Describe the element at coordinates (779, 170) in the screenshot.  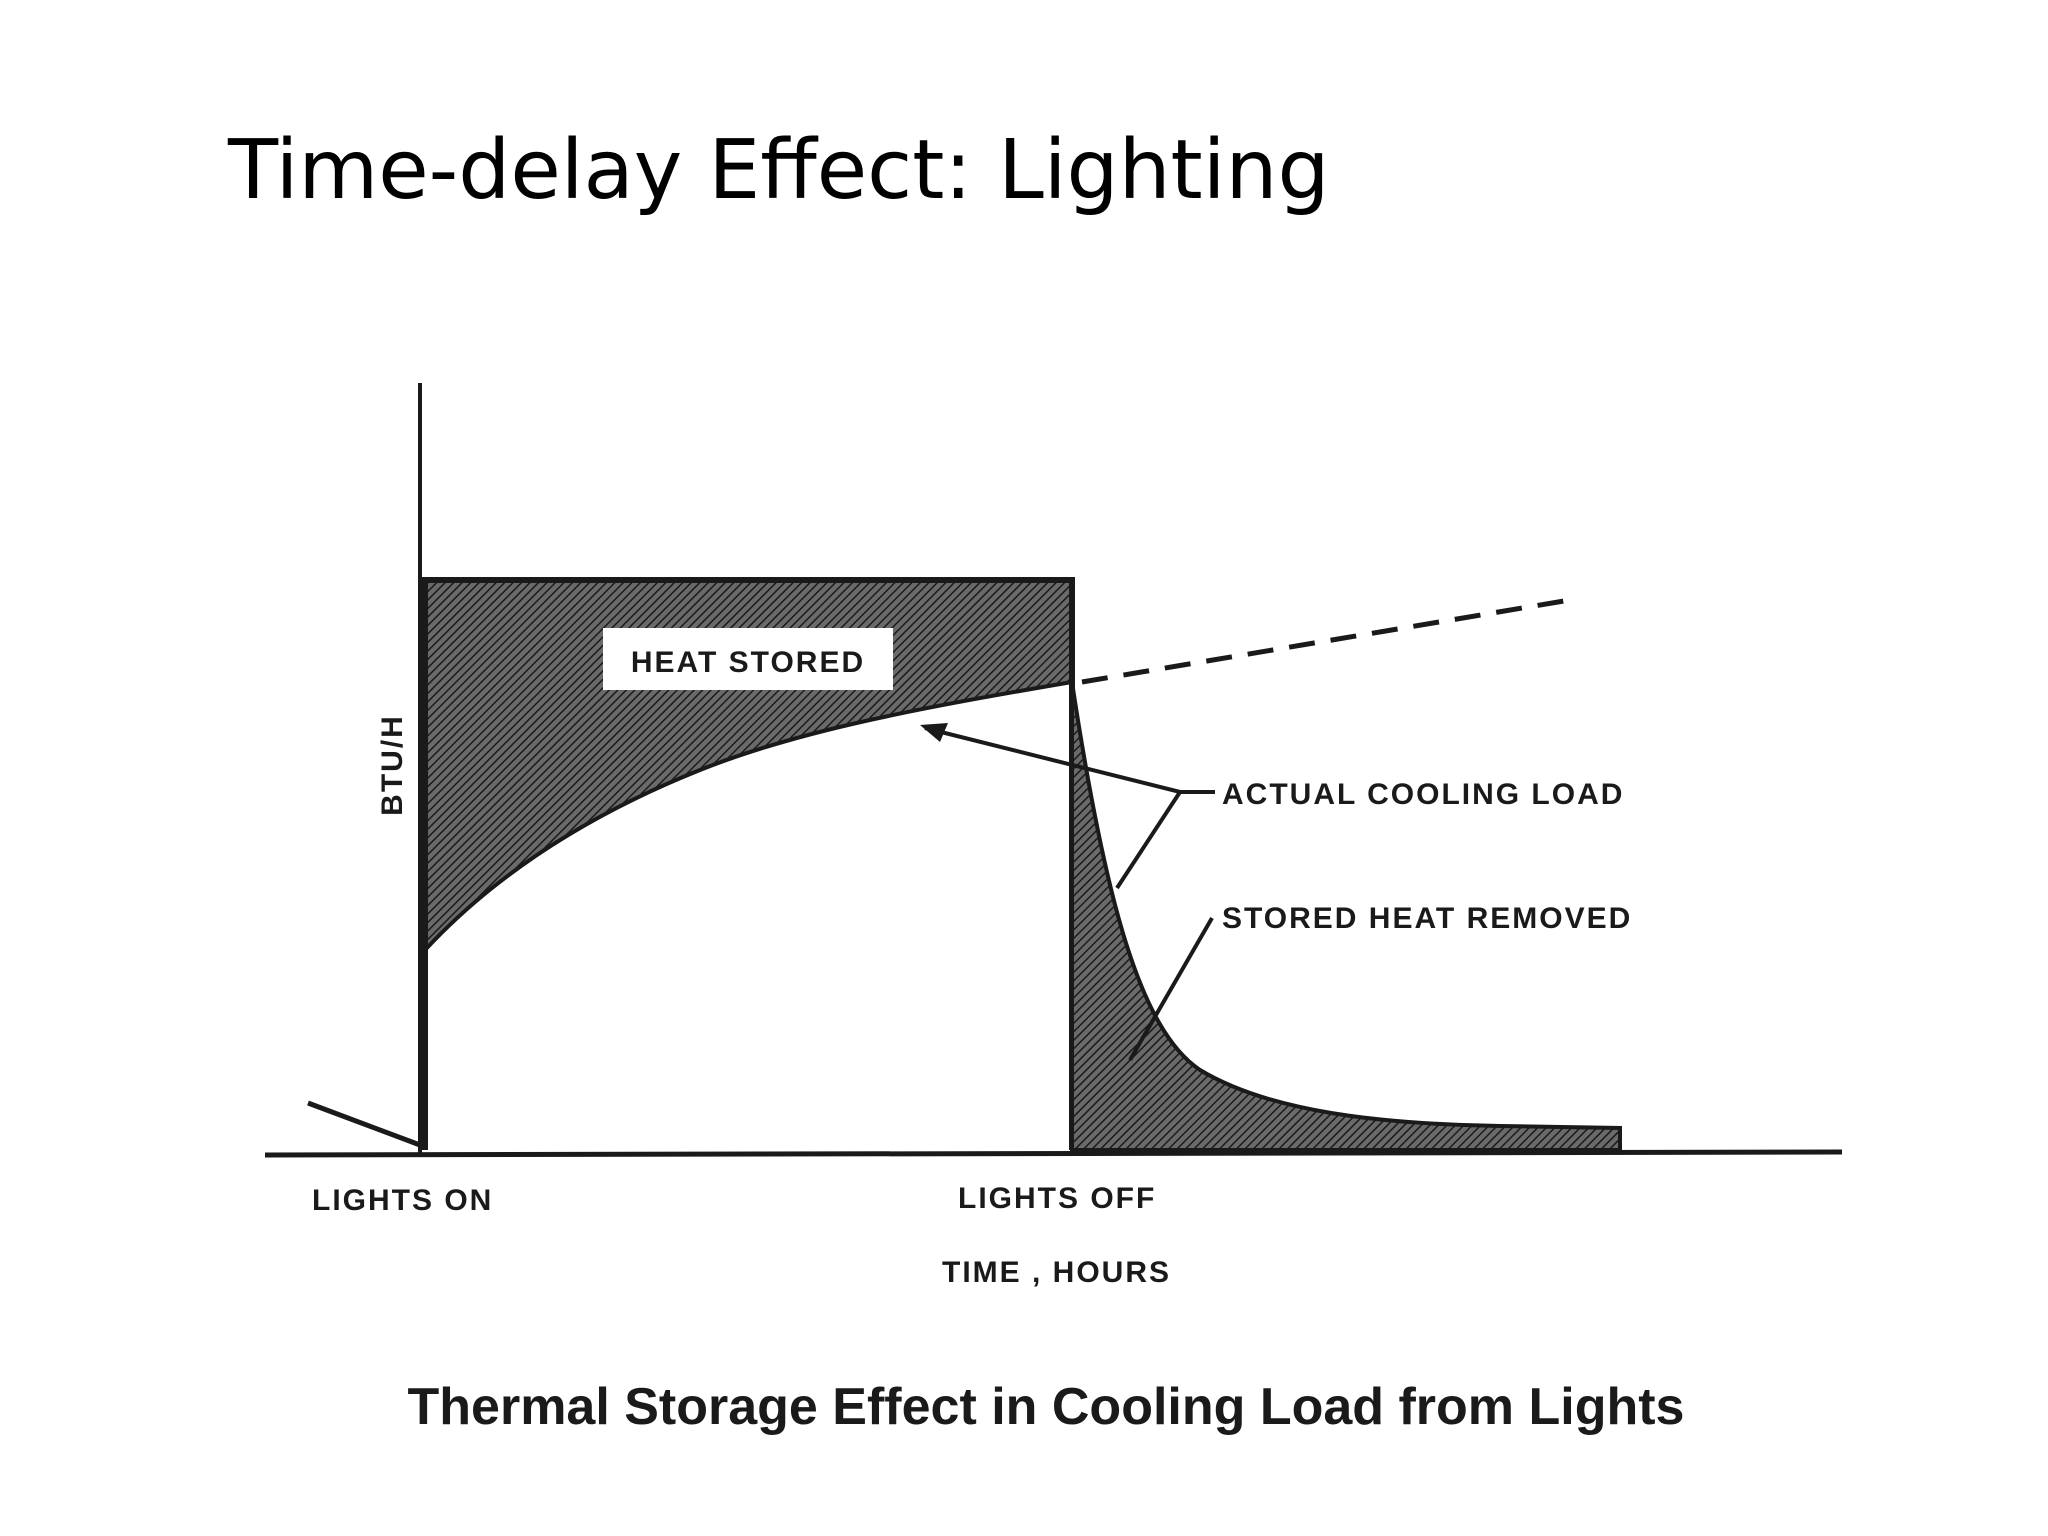
I see `slide-title: Time-delay Effect: Lighting` at that location.